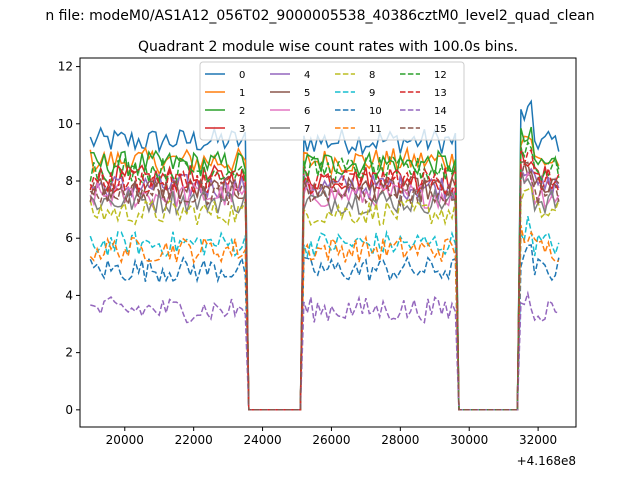 The height and width of the screenshot is (480, 640). What do you see at coordinates (440, 129) in the screenshot?
I see `legend-label-15: 15` at bounding box center [440, 129].